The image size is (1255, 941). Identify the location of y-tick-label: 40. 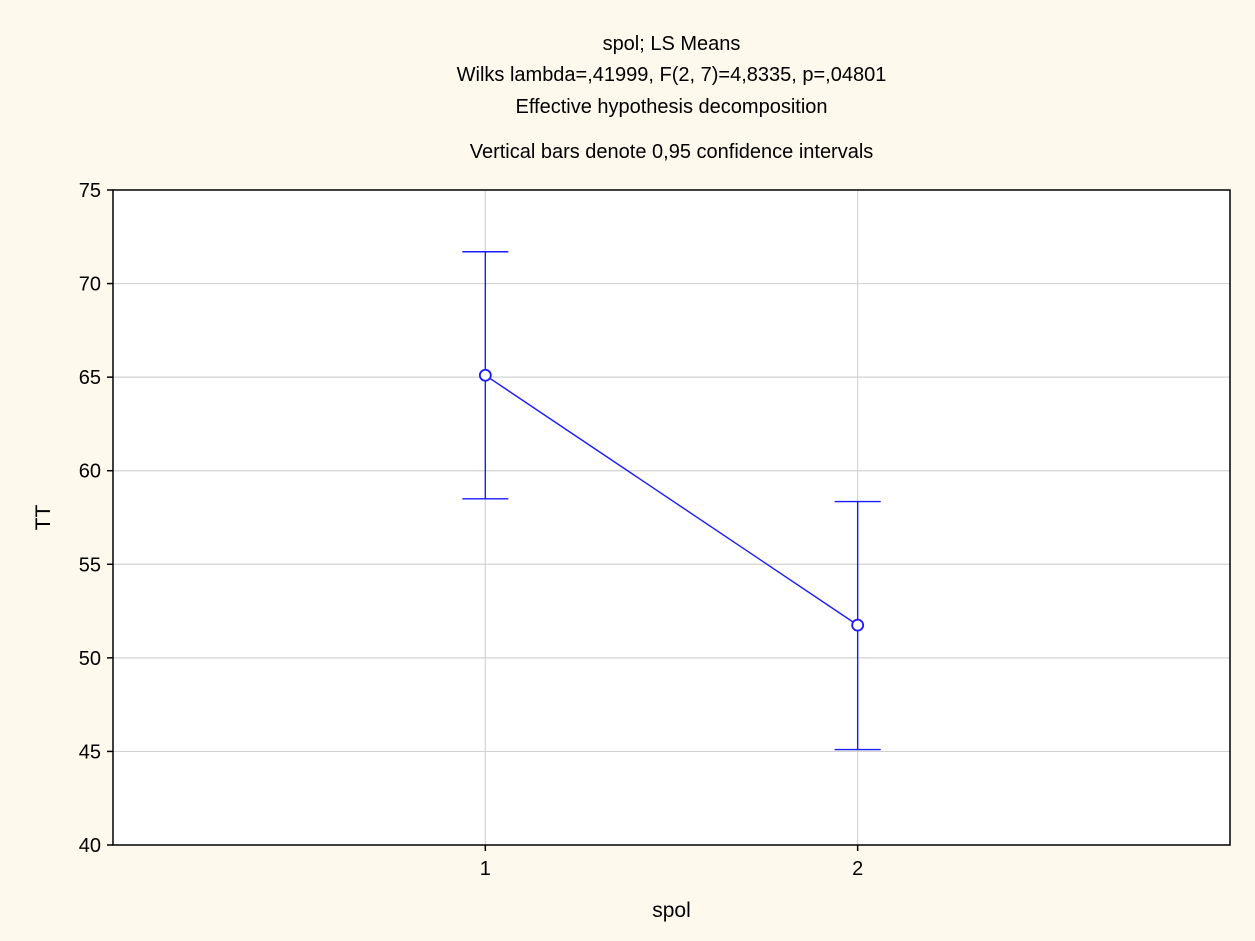
(90, 846).